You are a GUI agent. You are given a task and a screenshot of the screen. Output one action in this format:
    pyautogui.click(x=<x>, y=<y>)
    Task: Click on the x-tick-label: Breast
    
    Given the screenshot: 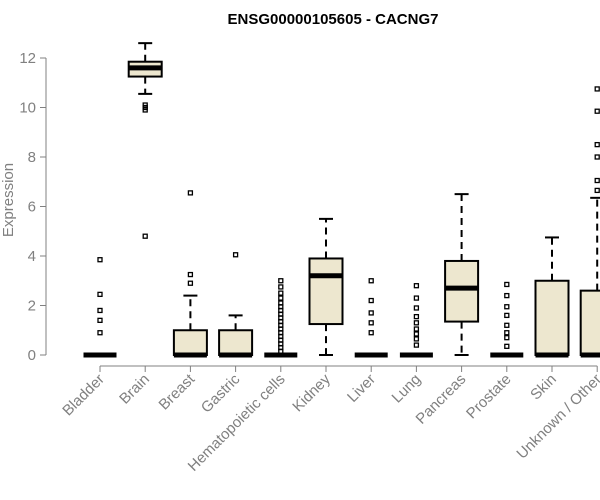 What is the action you would take?
    pyautogui.click(x=177, y=391)
    